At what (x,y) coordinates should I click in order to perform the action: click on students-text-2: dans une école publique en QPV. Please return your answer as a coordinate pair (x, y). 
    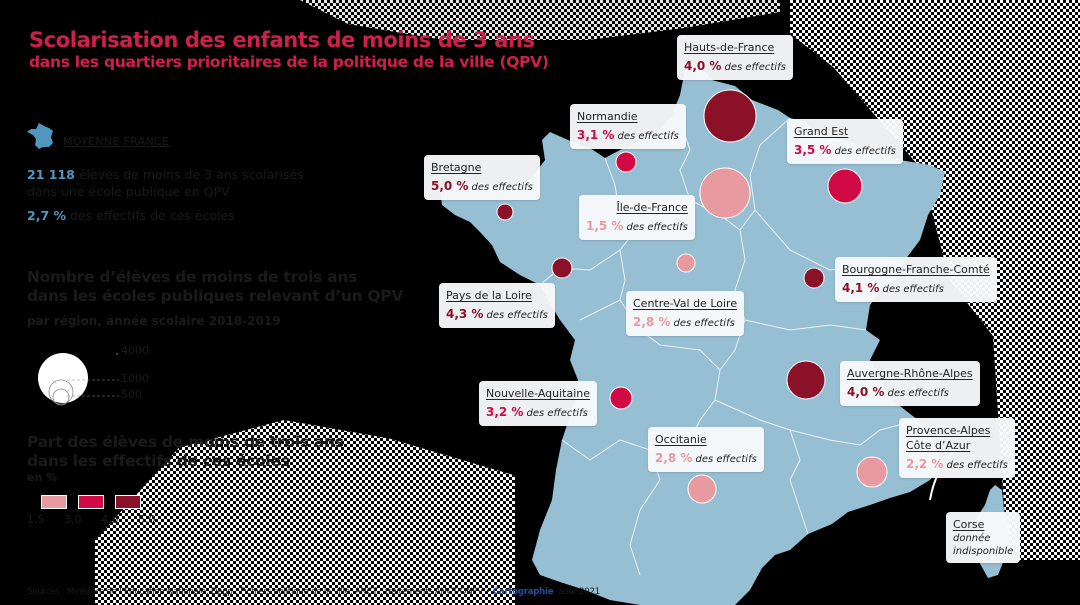
    Looking at the image, I should click on (128, 191).